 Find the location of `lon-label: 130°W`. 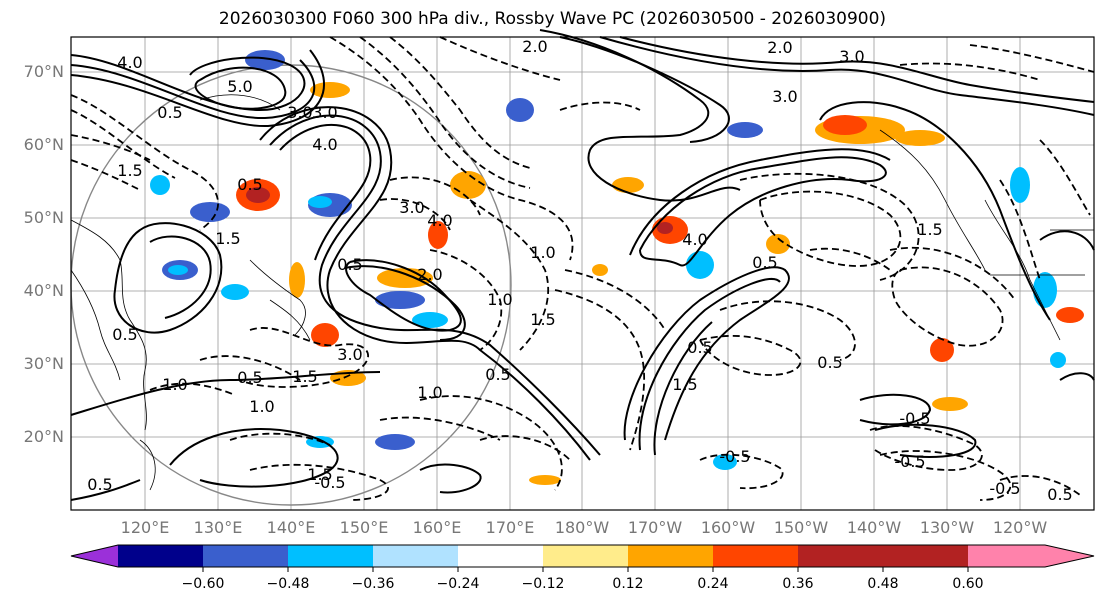

lon-label: 130°W is located at coordinates (947, 527).